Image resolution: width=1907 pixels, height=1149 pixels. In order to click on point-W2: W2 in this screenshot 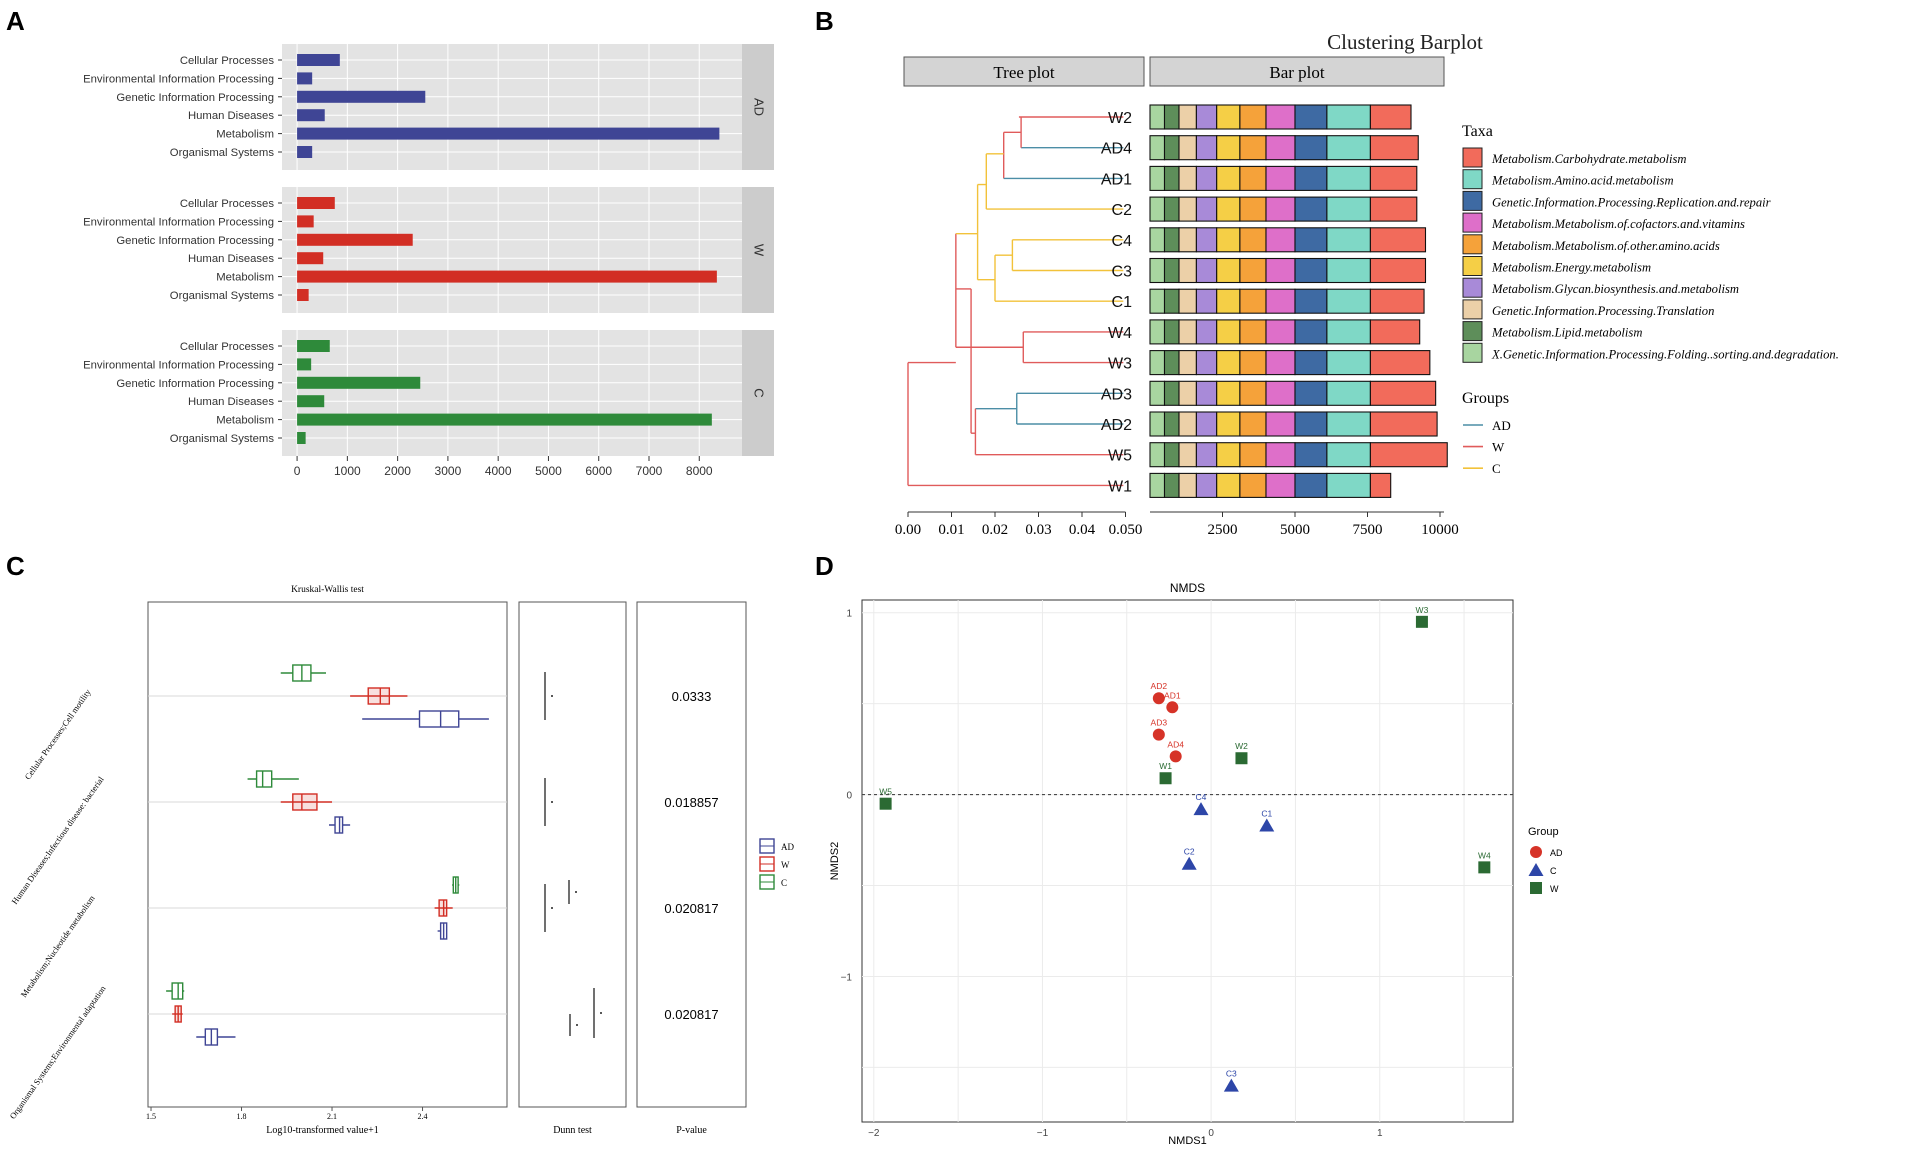, I will do `click(1241, 753)`.